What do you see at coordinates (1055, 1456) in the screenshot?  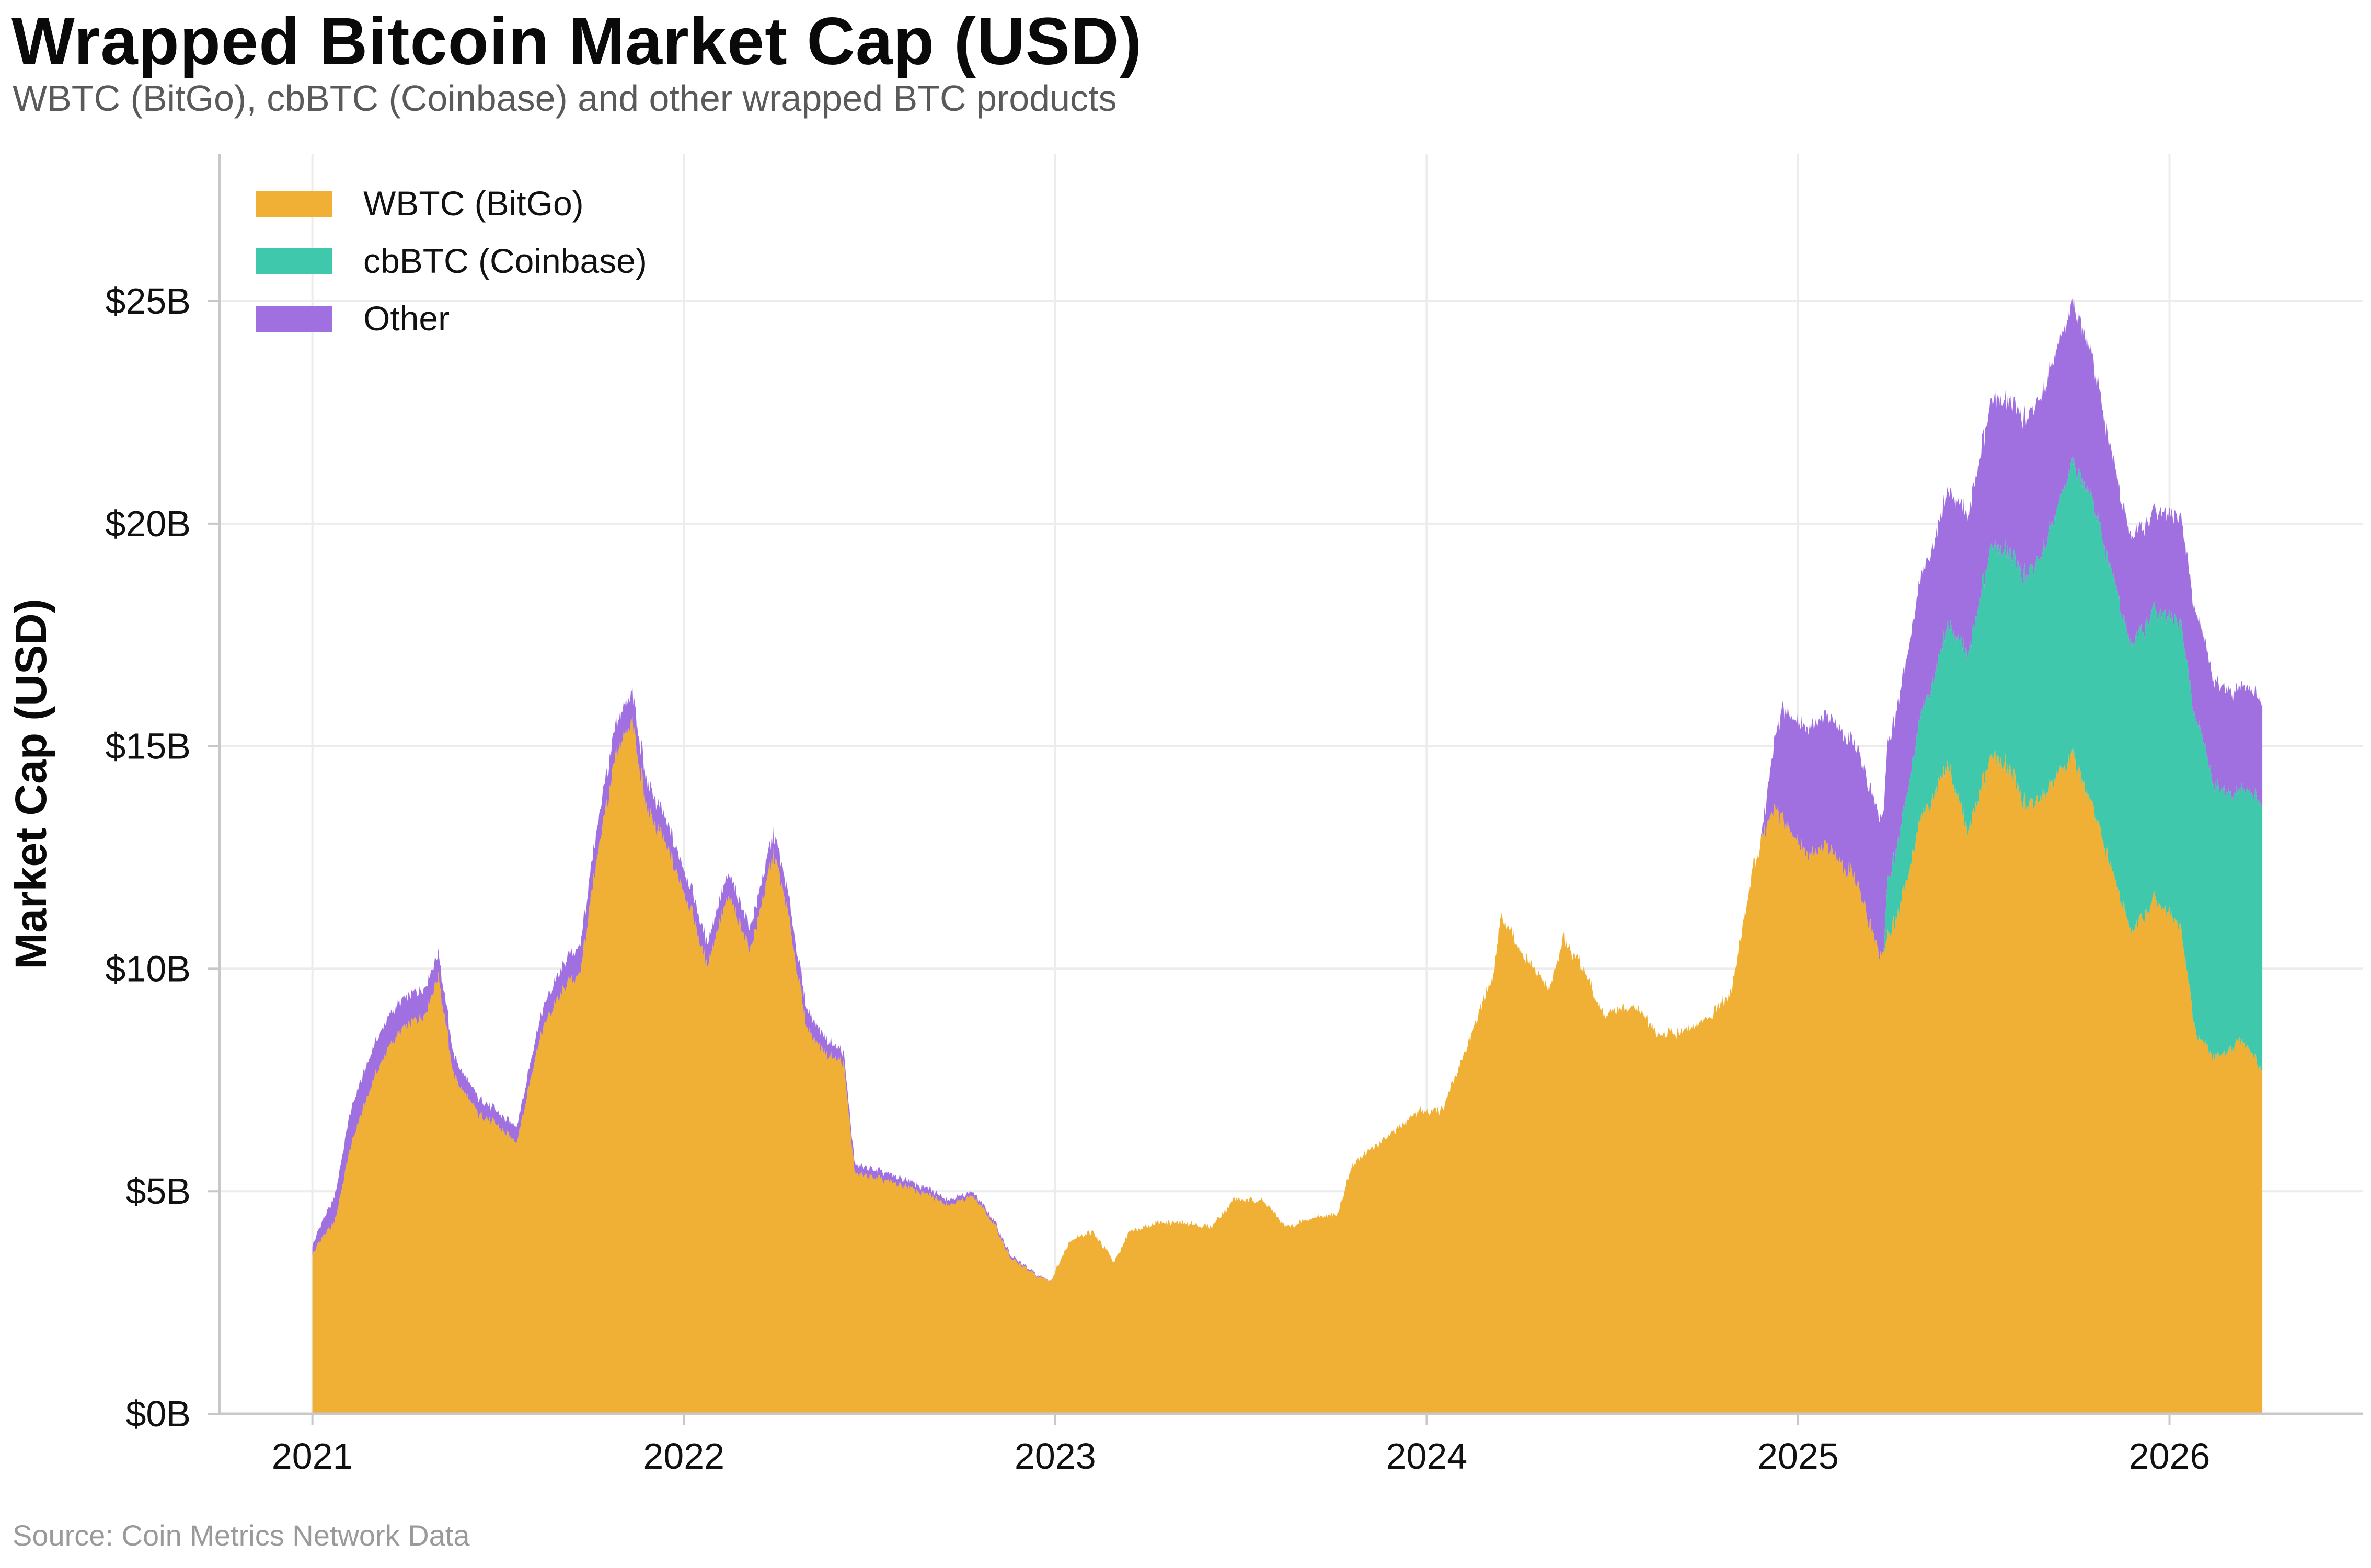 I see `x-tick-label: 2023` at bounding box center [1055, 1456].